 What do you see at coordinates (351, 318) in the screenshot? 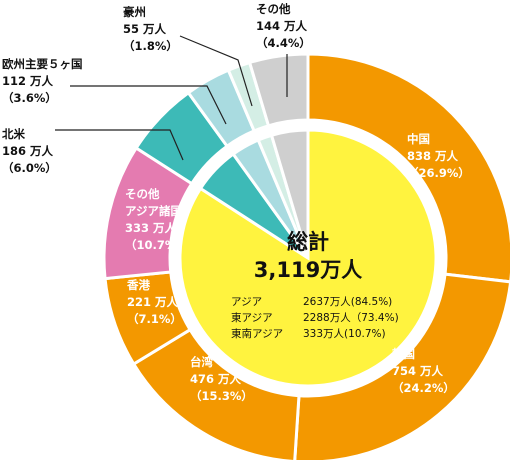
I see `breakdown-value-east-asia: 2288万人（73.4%)` at bounding box center [351, 318].